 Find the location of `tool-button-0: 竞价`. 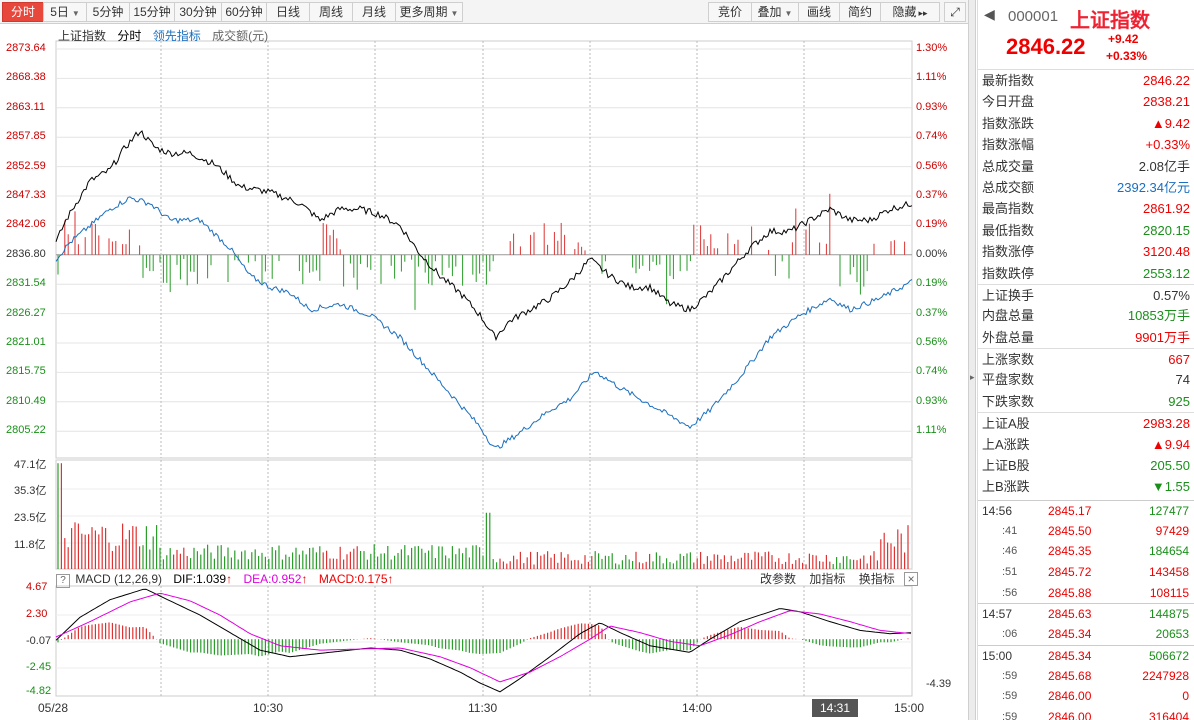

tool-button-0: 竞价 is located at coordinates (730, 12).